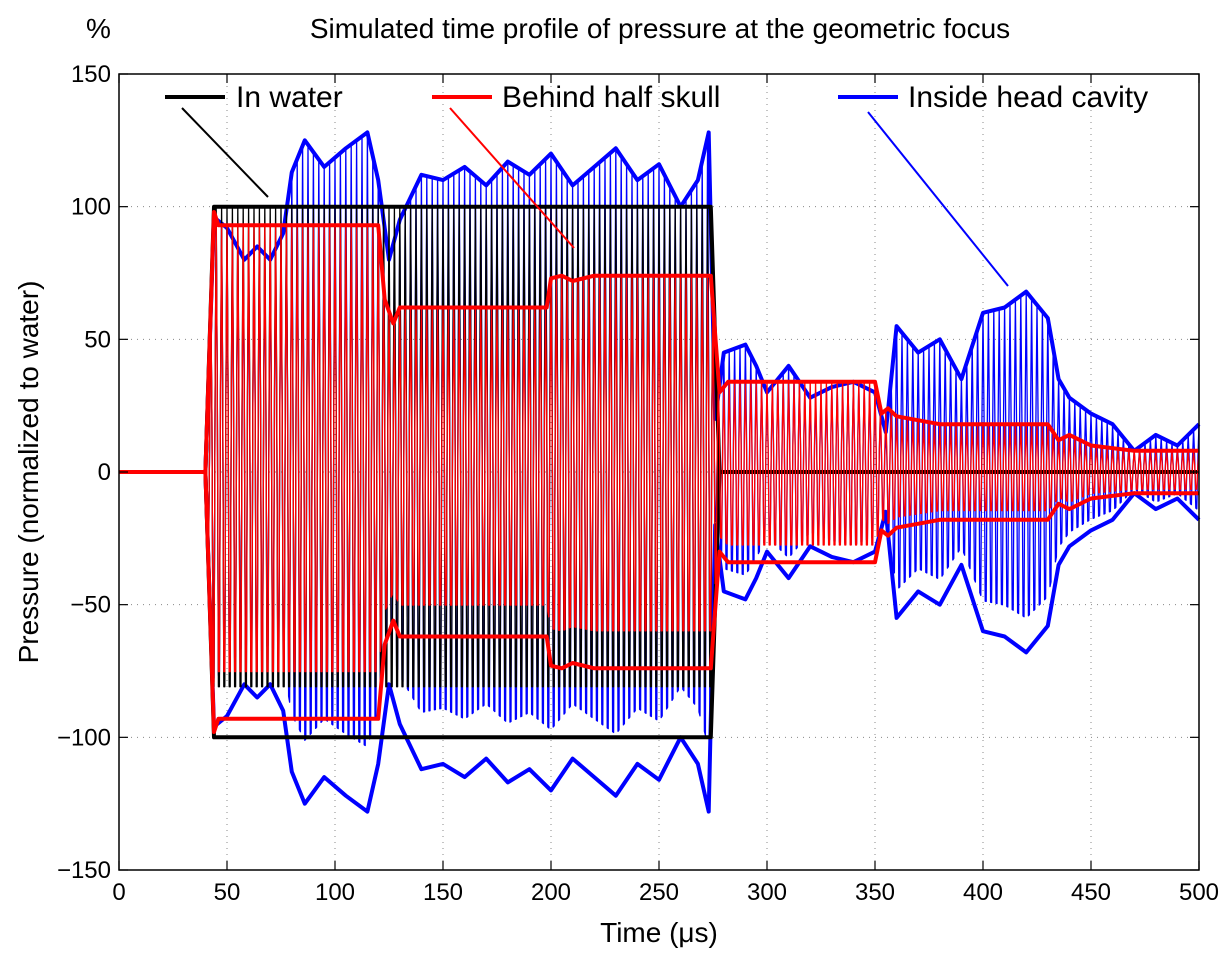 Image resolution: width=1228 pixels, height=955 pixels. I want to click on x-tick-label: 0, so click(118, 892).